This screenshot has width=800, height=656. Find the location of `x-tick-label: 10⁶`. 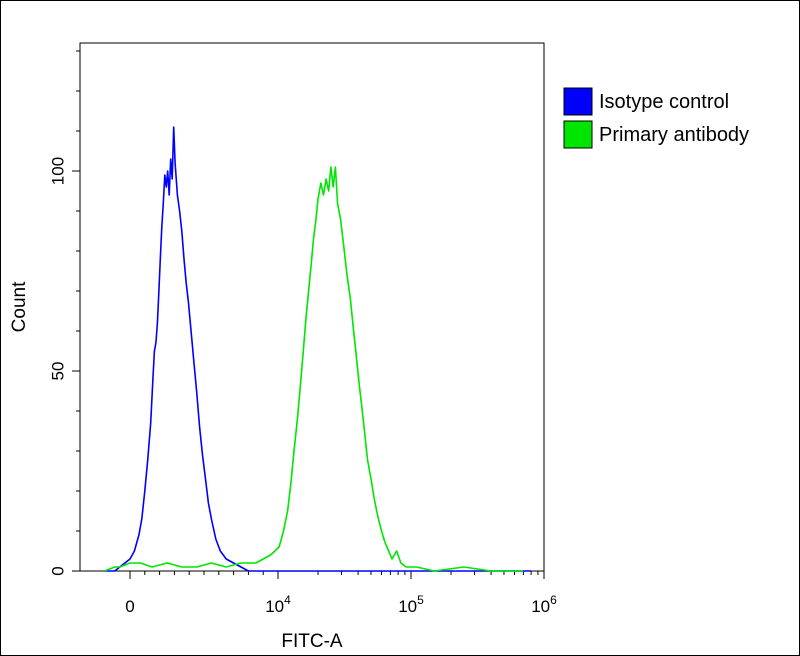

x-tick-label: 10⁶ is located at coordinates (544, 604).